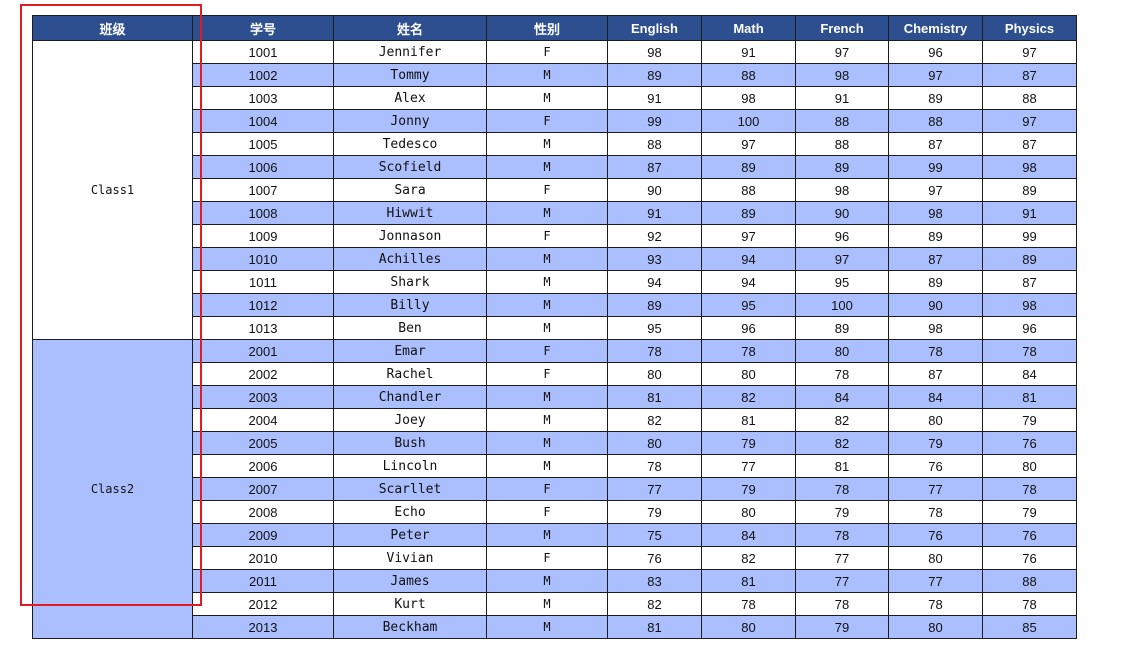 The image size is (1140, 657). Describe the element at coordinates (263, 558) in the screenshot. I see `cell-id: 2010` at that location.